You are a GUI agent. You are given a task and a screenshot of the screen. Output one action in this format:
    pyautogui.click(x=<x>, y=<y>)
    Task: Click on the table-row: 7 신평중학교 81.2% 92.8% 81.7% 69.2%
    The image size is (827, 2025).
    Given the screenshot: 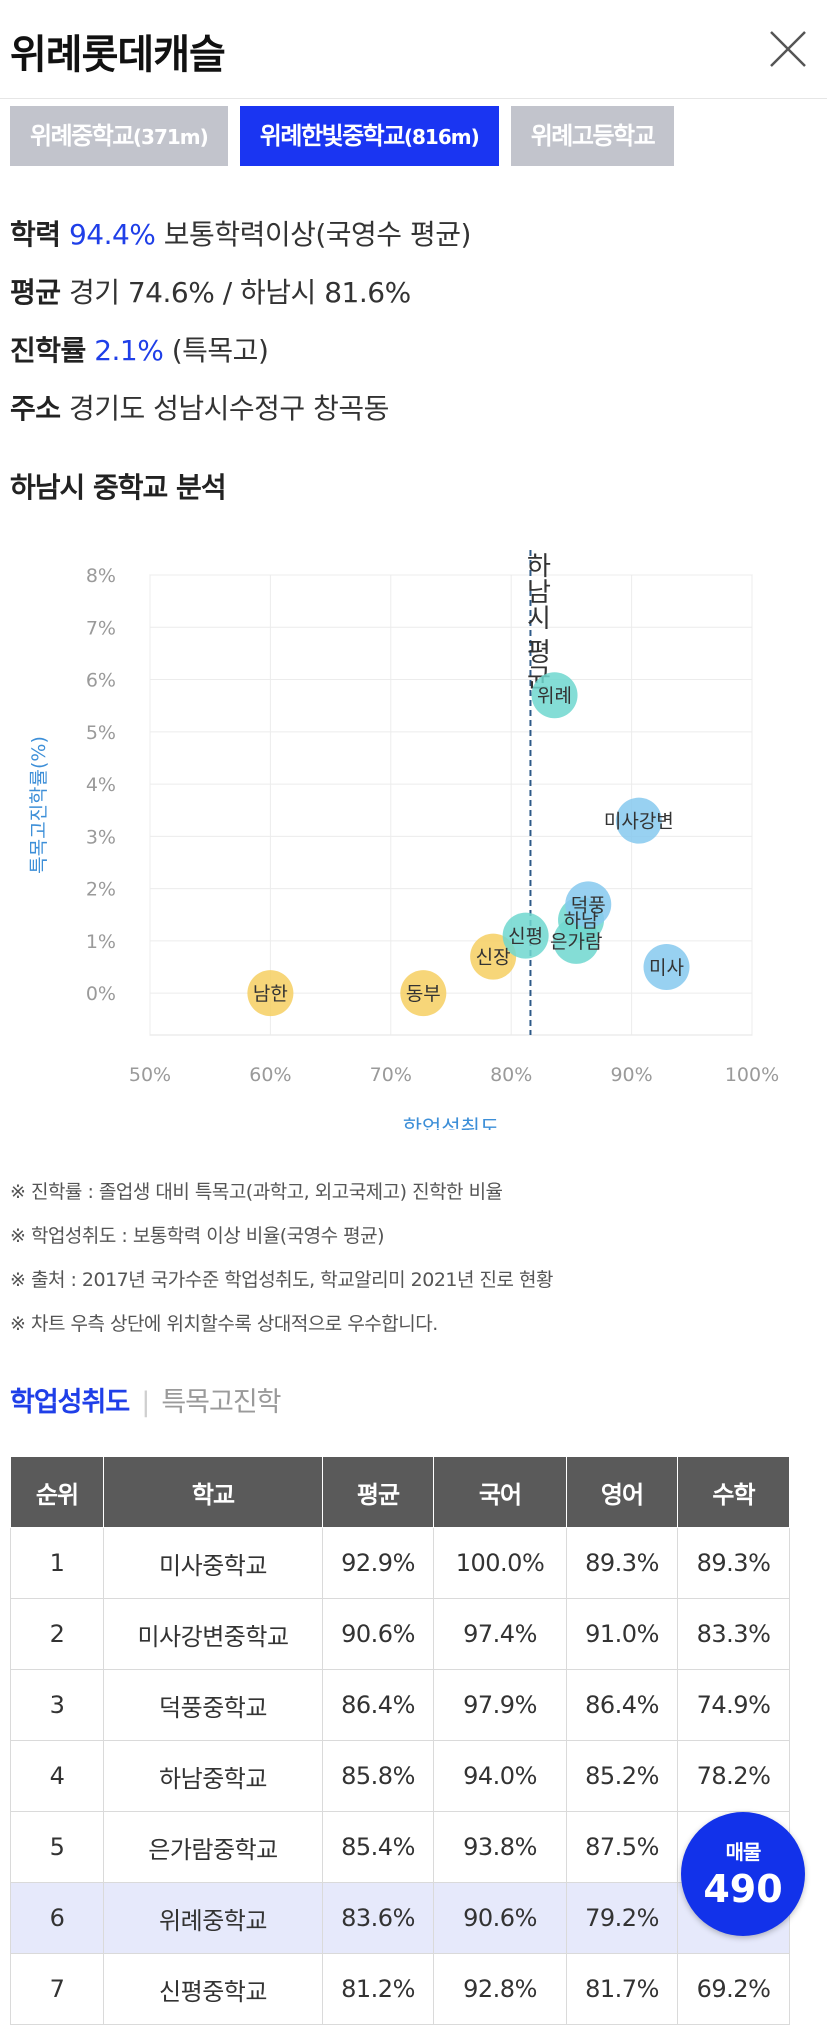 What is the action you would take?
    pyautogui.click(x=400, y=1989)
    